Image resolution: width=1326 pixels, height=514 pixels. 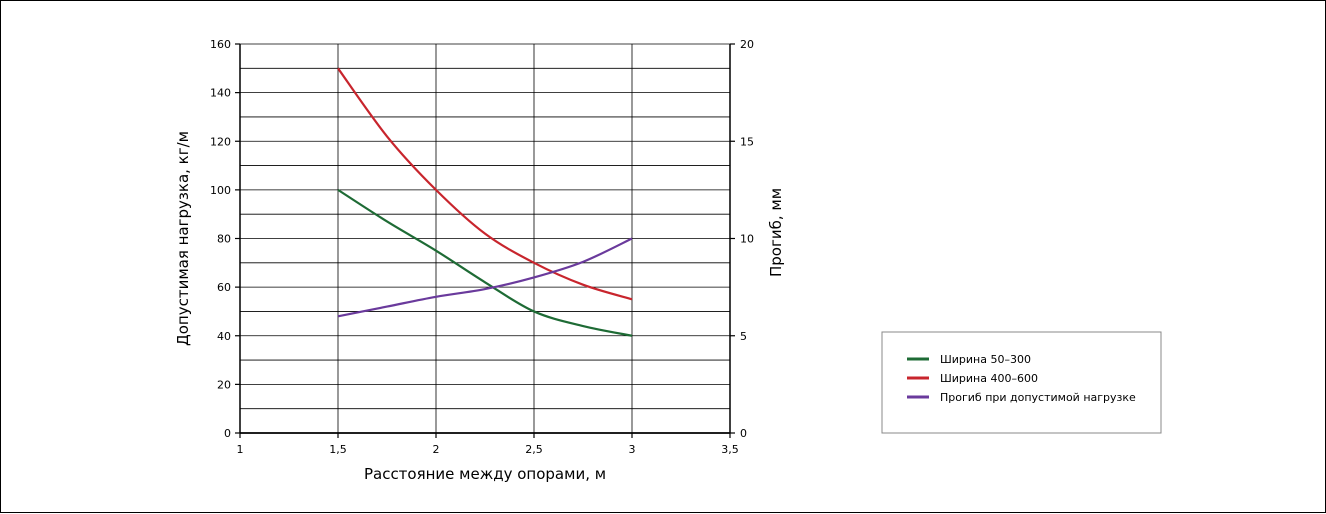 What do you see at coordinates (1038, 397) in the screenshot?
I see `legend-label: Прогиб при допустимой нагрузке` at bounding box center [1038, 397].